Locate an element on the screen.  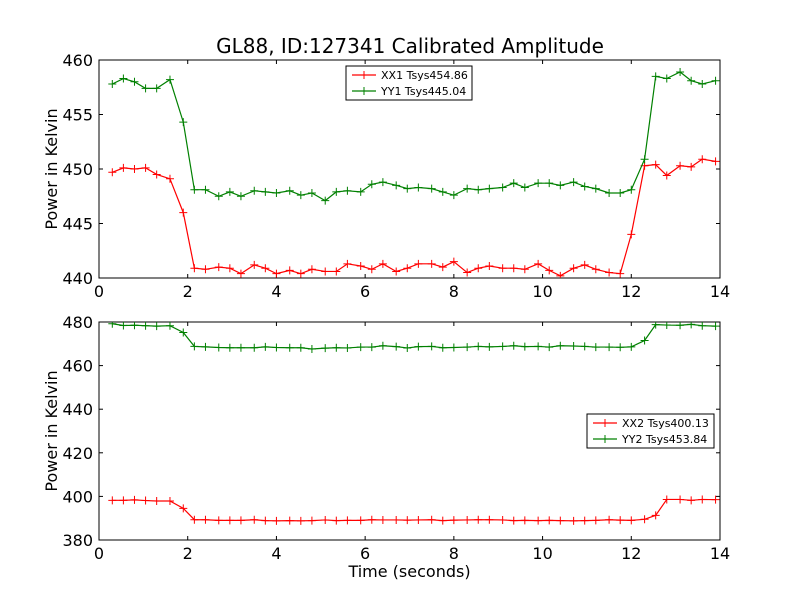
legend-entry: XX2 Tsys400.13 is located at coordinates (665, 423).